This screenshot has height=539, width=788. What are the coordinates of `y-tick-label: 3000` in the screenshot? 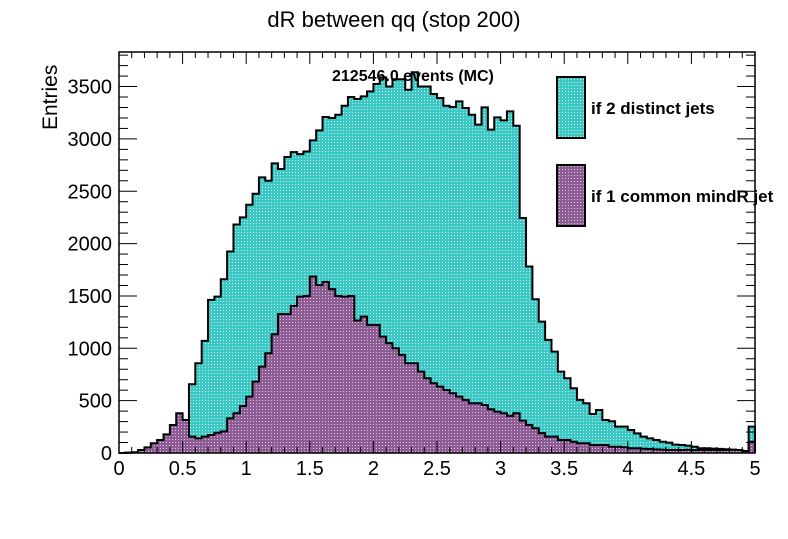 It's located at (90, 140).